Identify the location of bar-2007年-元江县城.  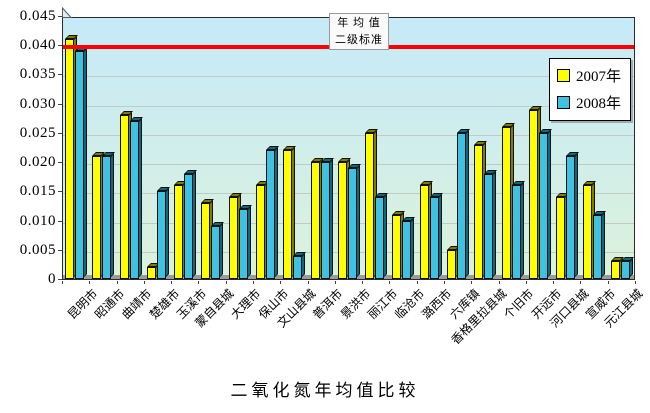
(617, 268).